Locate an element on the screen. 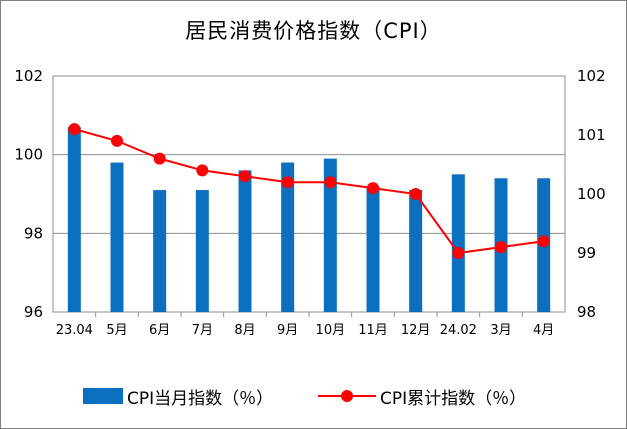 The image size is (627, 429). x-tick-label: 3月 is located at coordinates (500, 330).